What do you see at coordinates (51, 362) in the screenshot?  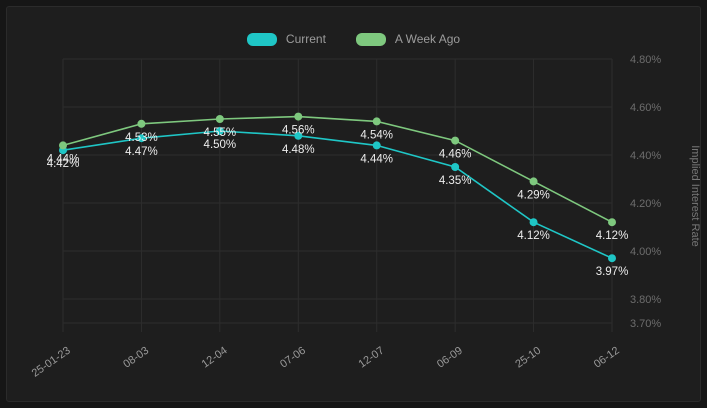 I see `x-tick-label: 25-01-23` at bounding box center [51, 362].